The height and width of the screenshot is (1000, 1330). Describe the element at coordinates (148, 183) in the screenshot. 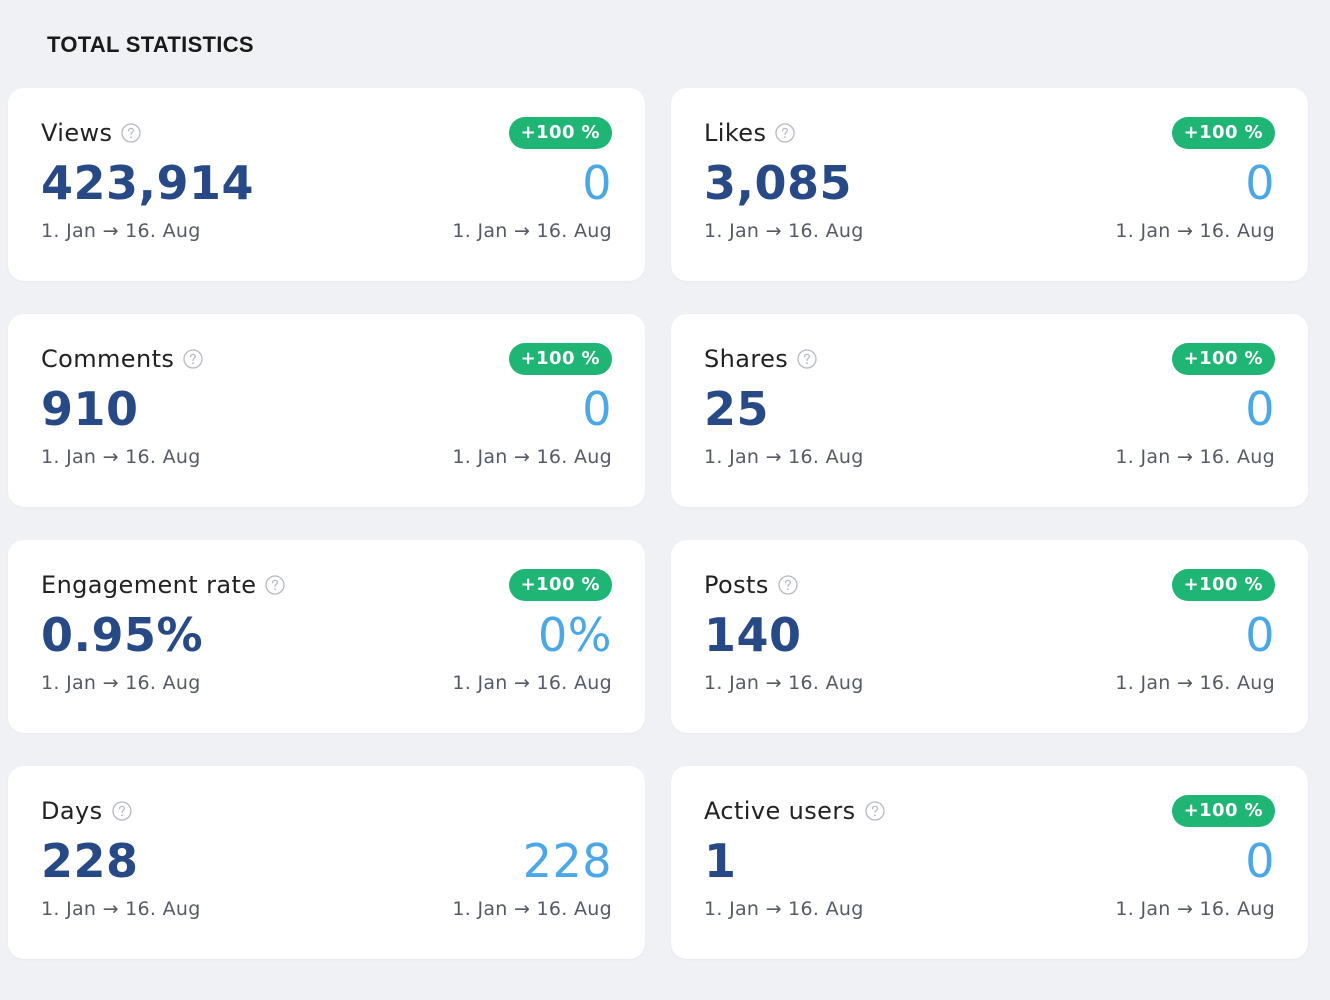

I see `current-value: 423,914` at that location.